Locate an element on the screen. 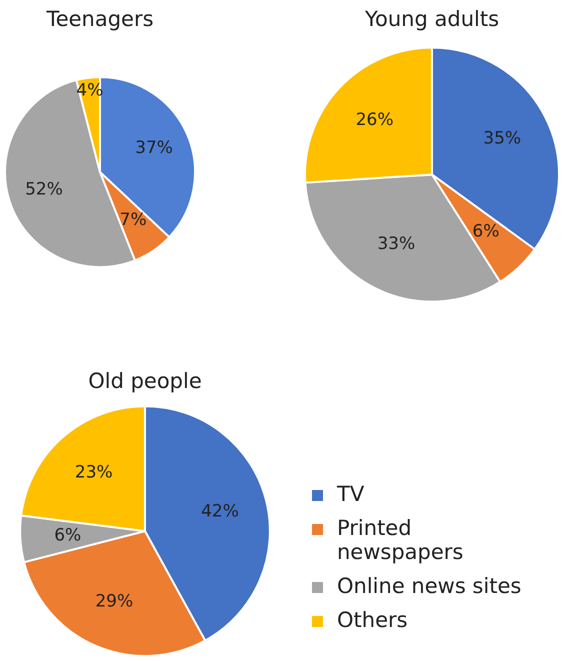 This screenshot has height=661, width=564. chart-title: Old people is located at coordinates (145, 381).